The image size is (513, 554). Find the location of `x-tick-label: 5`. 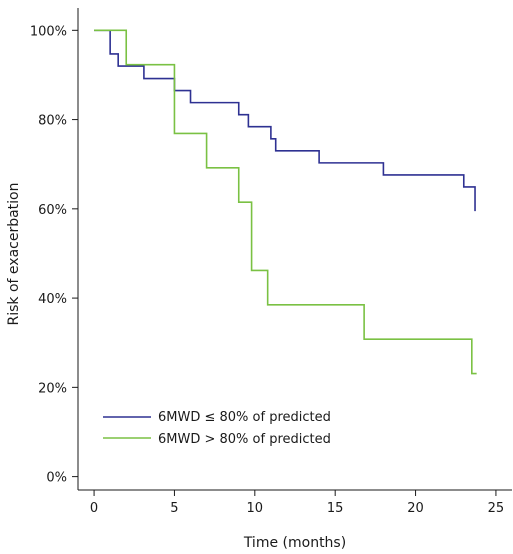

x-tick-label: 5 is located at coordinates (174, 508).